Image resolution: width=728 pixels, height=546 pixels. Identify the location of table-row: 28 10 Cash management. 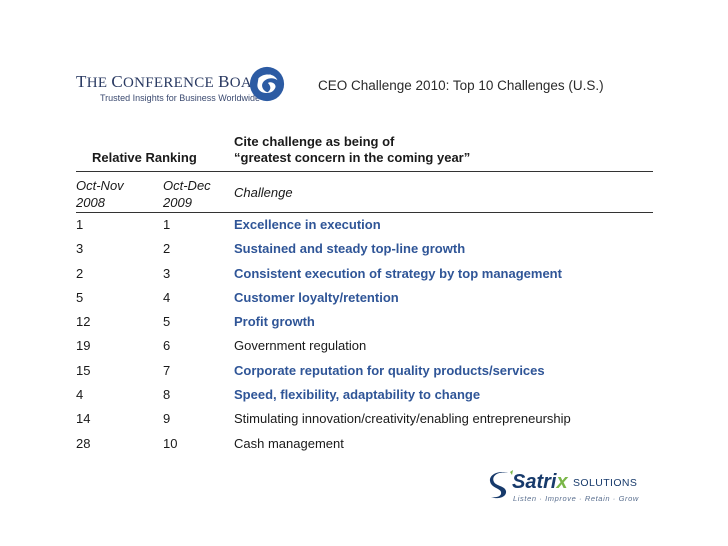
(364, 445).